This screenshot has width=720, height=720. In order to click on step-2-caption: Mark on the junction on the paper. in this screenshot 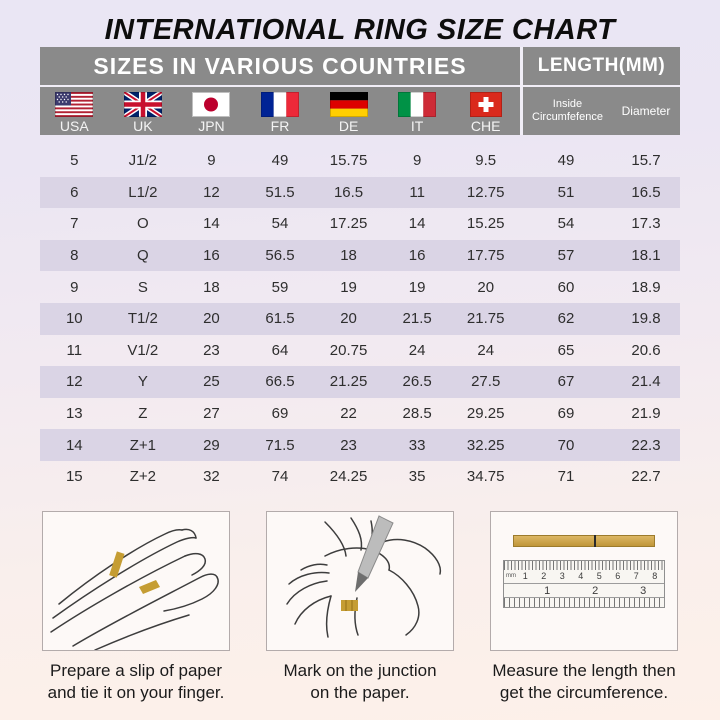, I will do `click(360, 681)`.